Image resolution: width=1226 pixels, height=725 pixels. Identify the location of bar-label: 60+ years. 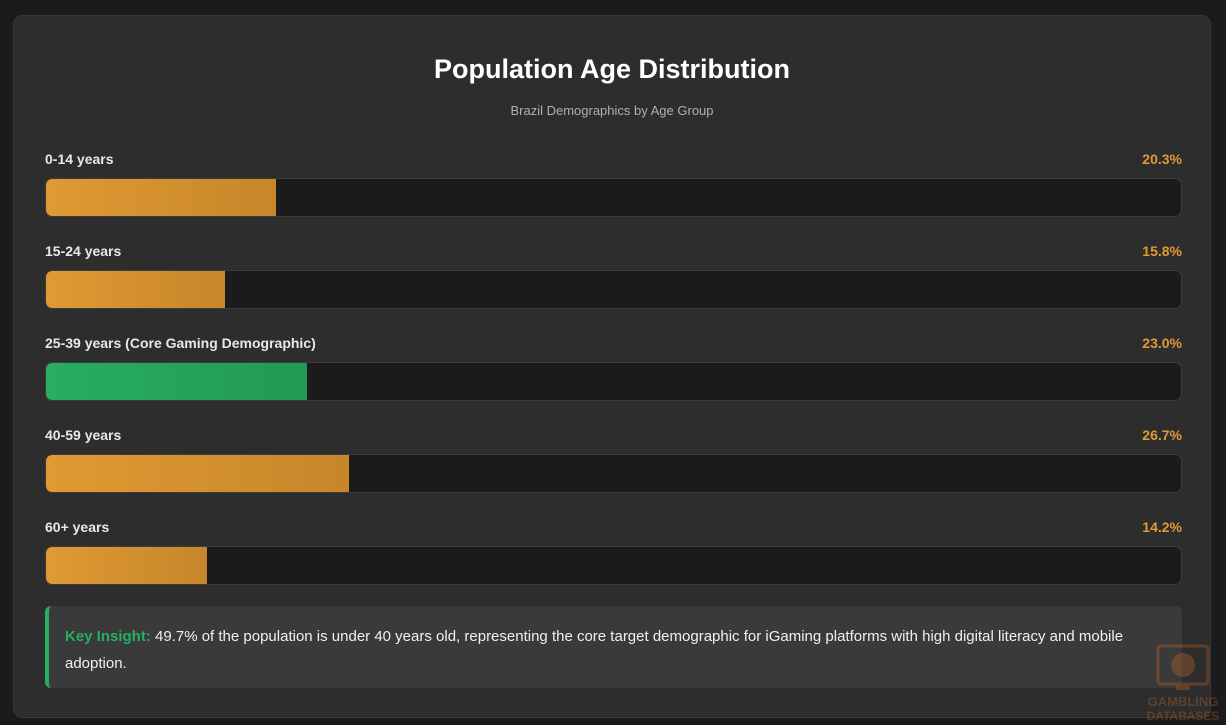
(77, 527).